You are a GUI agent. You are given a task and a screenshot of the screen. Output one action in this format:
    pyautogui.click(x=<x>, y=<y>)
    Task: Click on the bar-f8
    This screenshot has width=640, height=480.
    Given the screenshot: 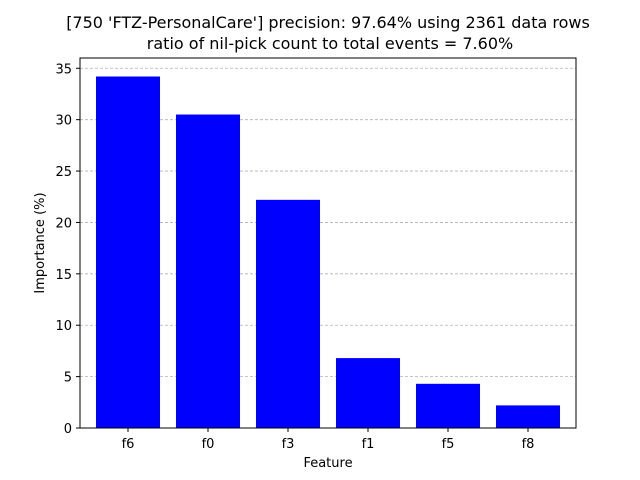 What is the action you would take?
    pyautogui.click(x=528, y=416)
    